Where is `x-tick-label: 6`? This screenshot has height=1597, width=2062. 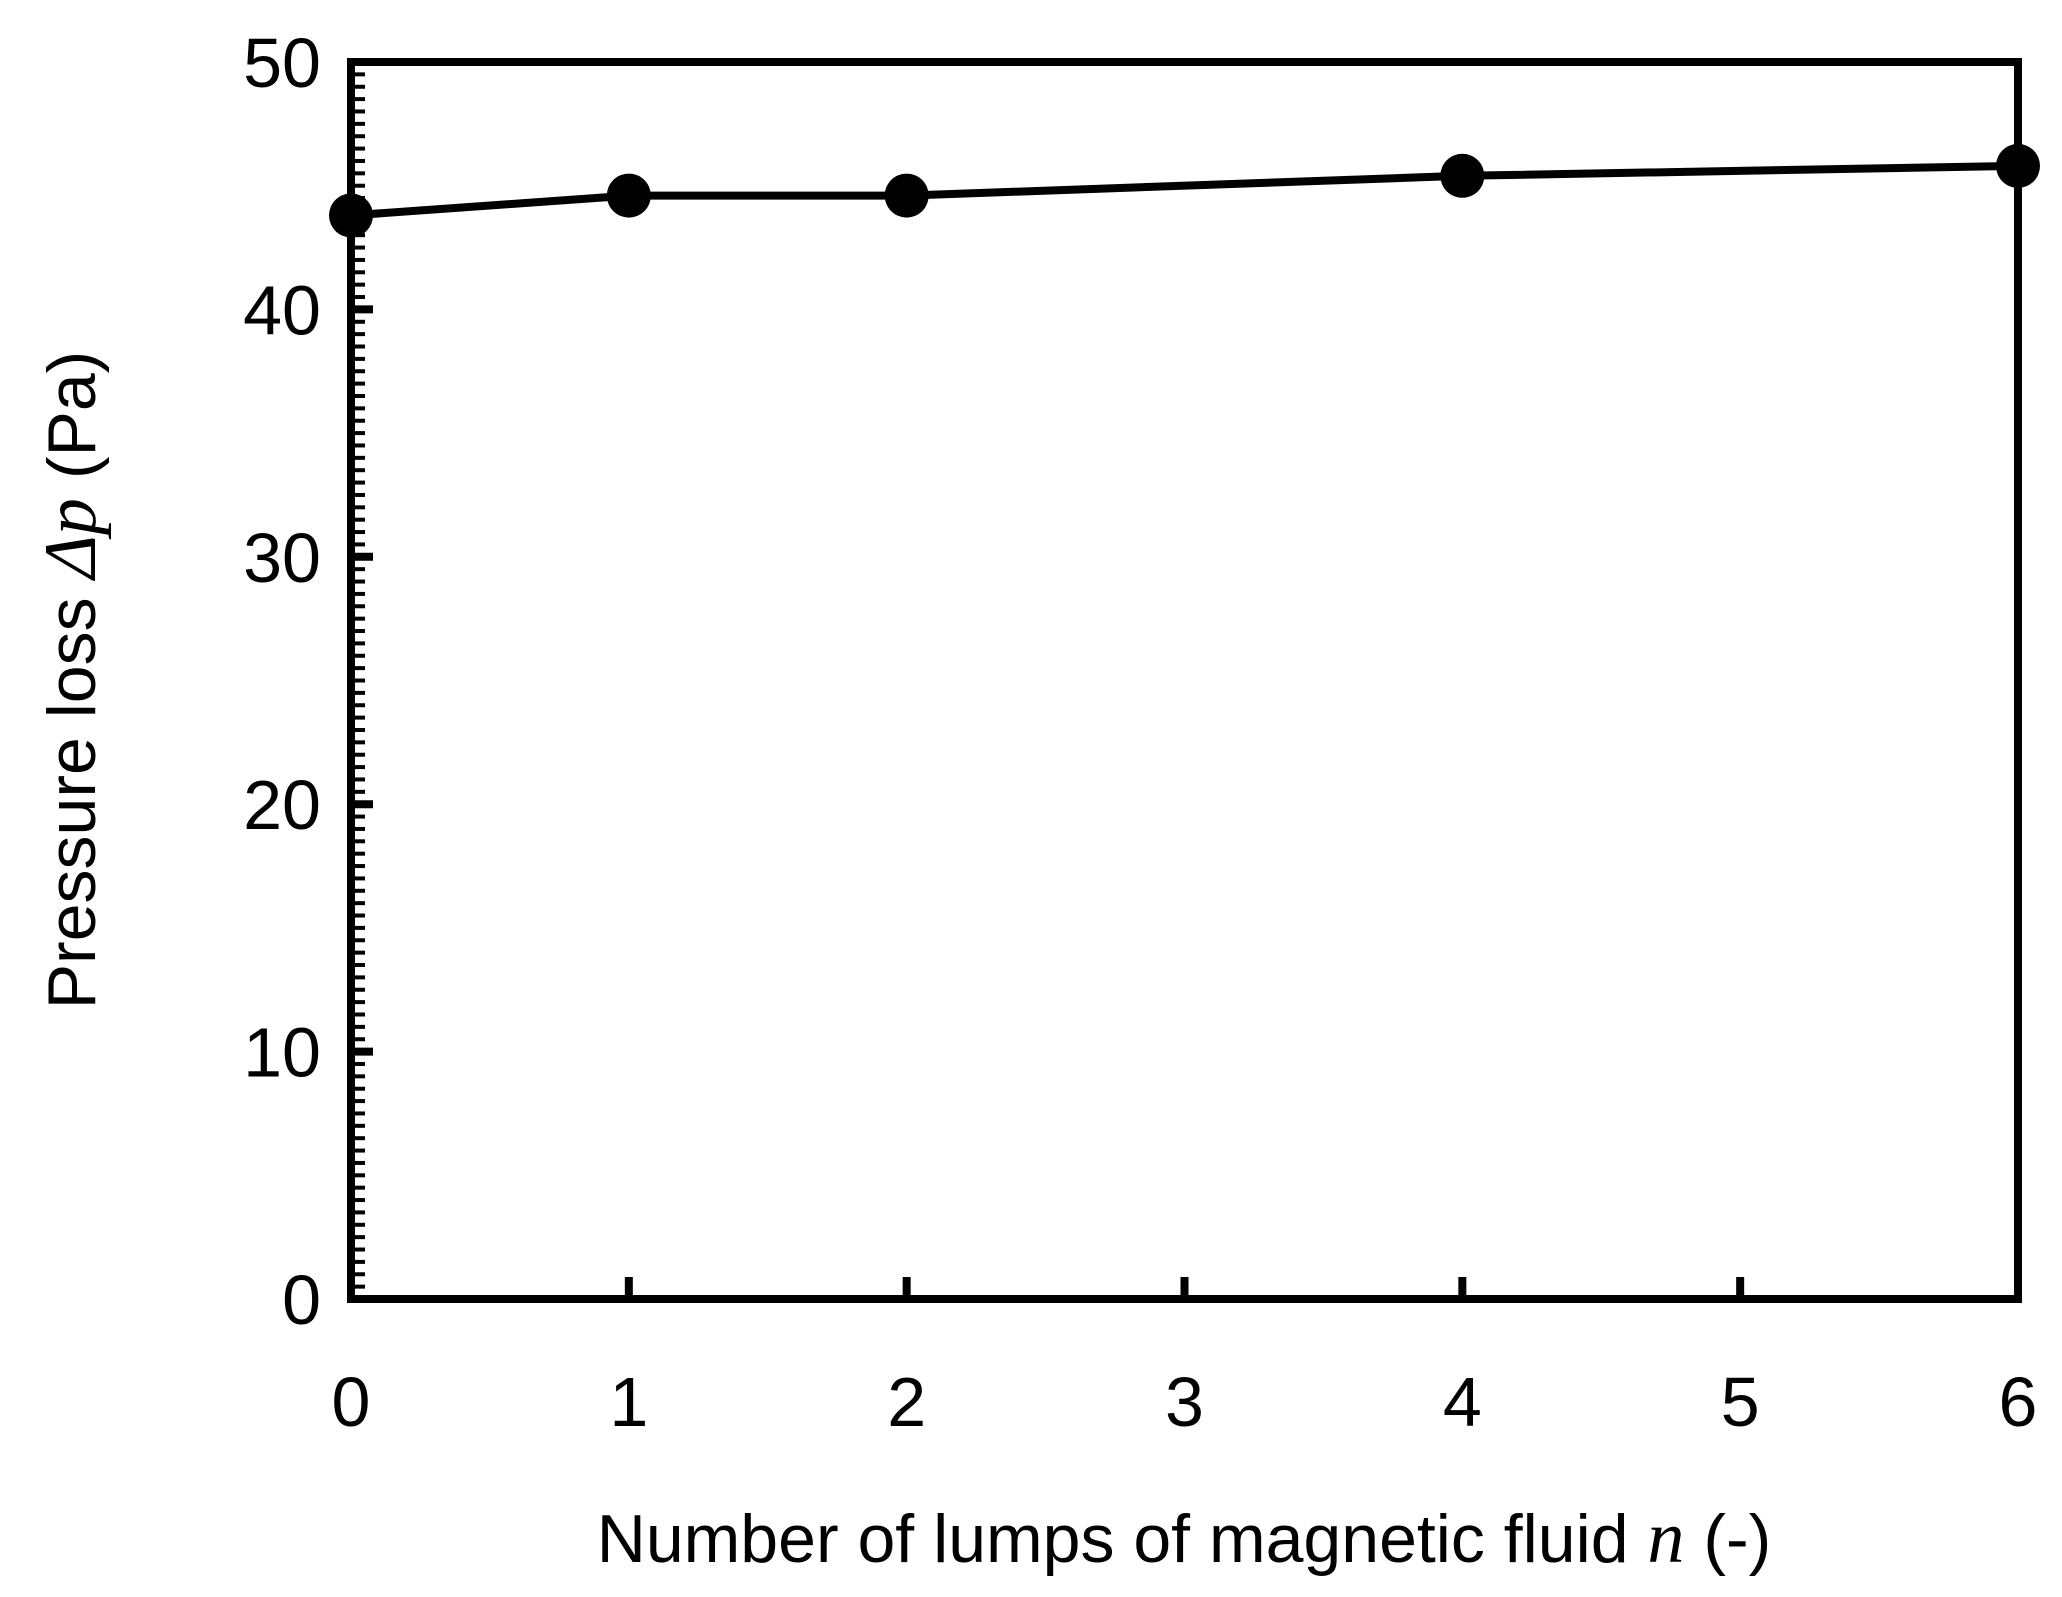 x-tick-label: 6 is located at coordinates (2018, 1402).